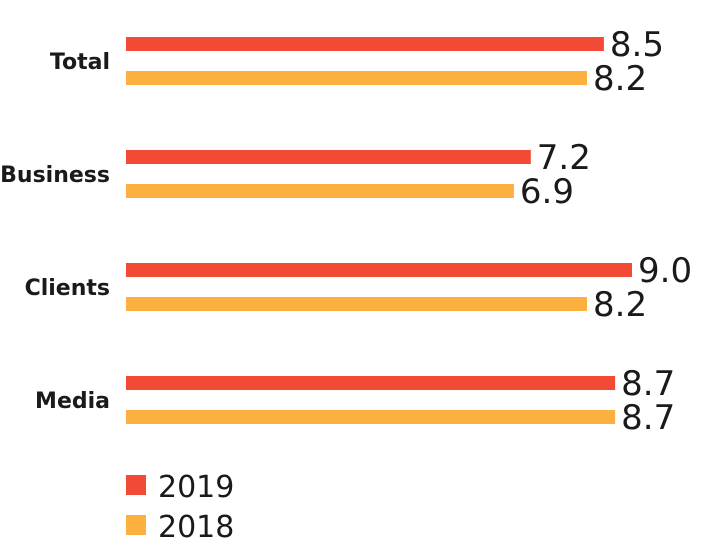 The height and width of the screenshot is (555, 720). Describe the element at coordinates (371, 383) in the screenshot. I see `bar-media-2019` at that location.